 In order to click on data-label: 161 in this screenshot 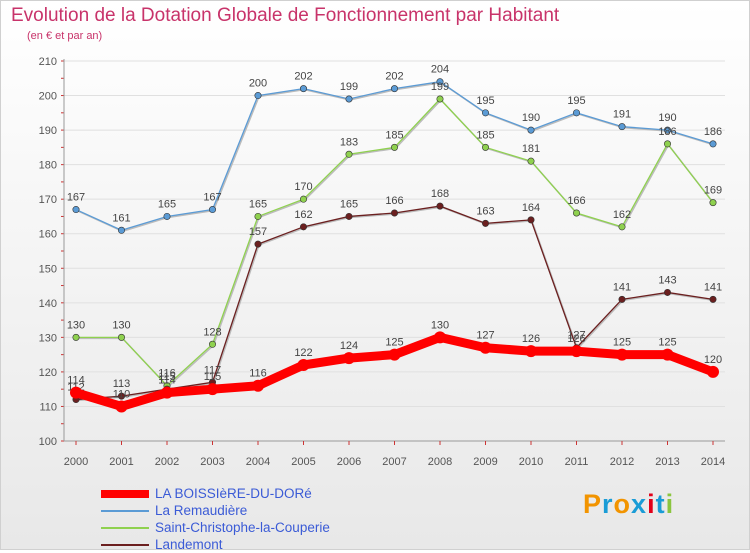, I will do `click(121, 218)`.